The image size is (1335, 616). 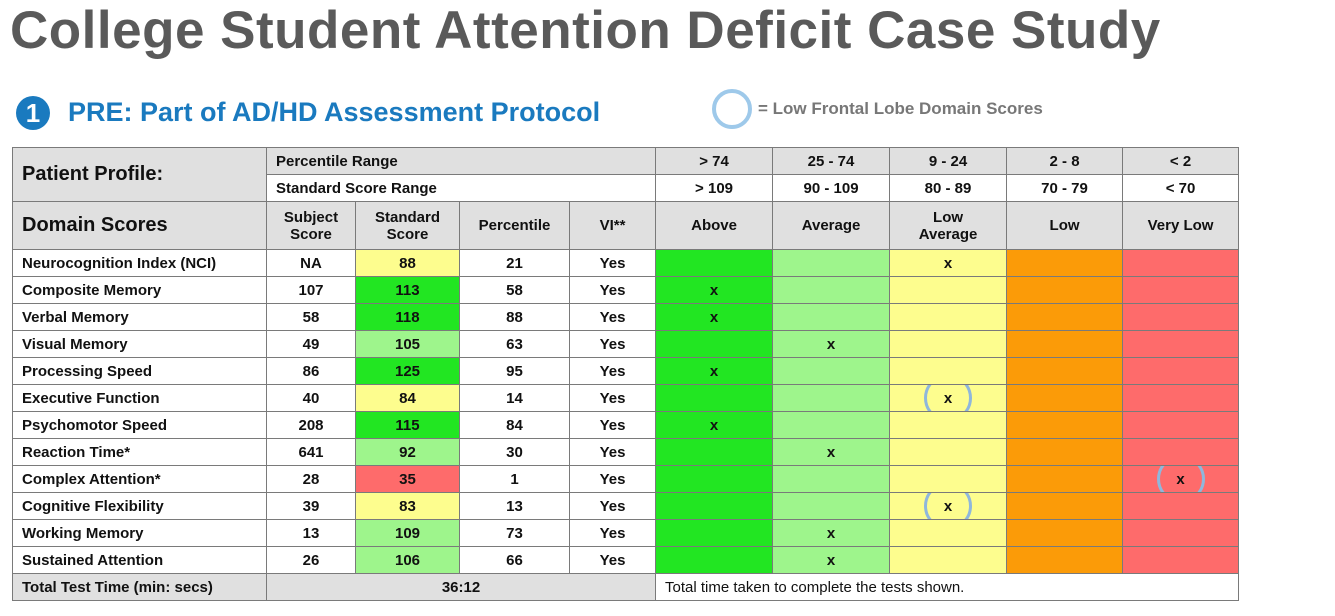 What do you see at coordinates (626, 479) in the screenshot?
I see `table-row: Complex Attention* 28 35 1 Yes x` at bounding box center [626, 479].